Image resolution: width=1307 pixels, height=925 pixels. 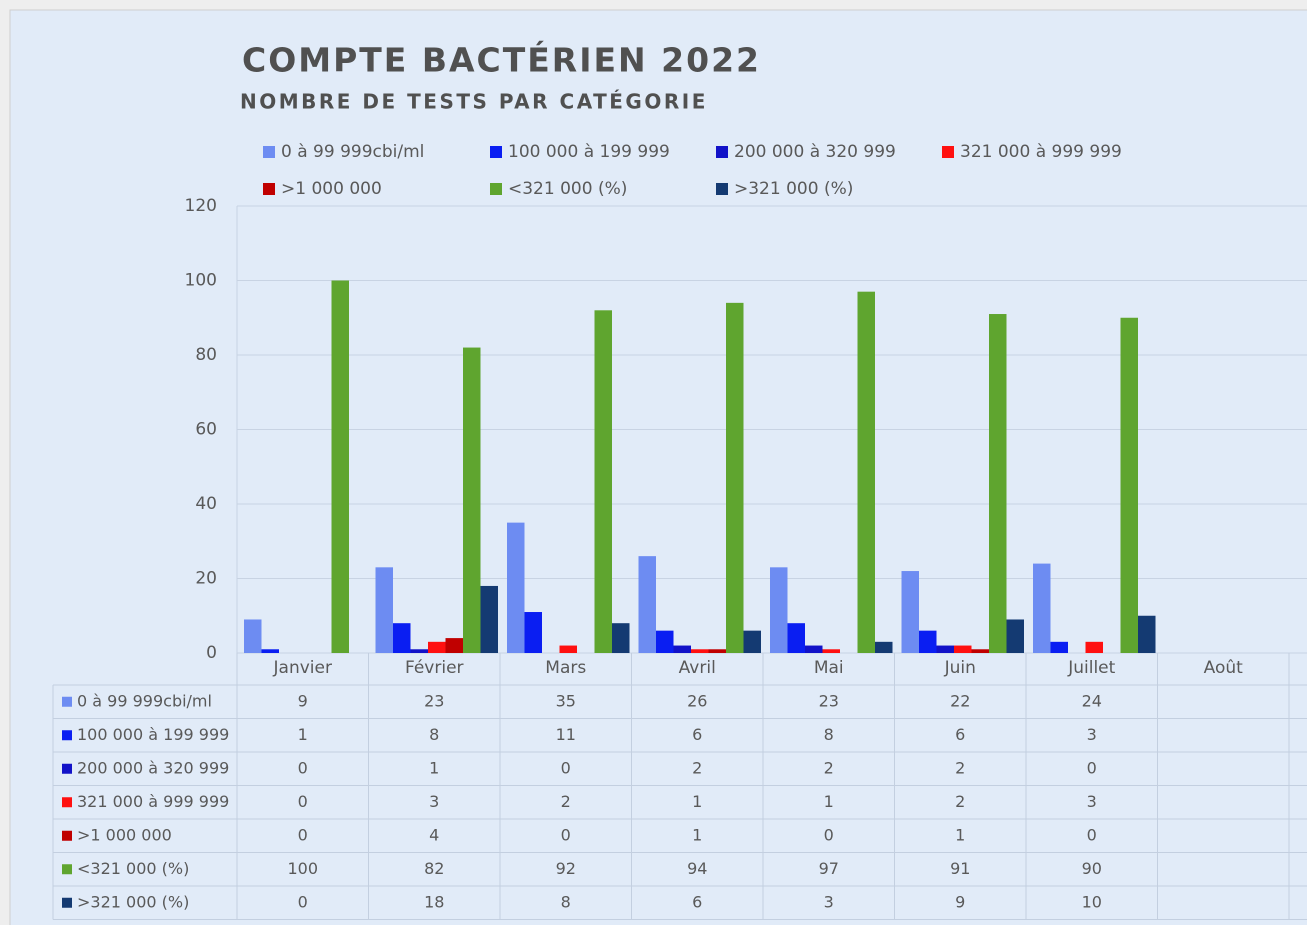 What do you see at coordinates (302, 668) in the screenshot?
I see `x-tick-label: Janvier` at bounding box center [302, 668].